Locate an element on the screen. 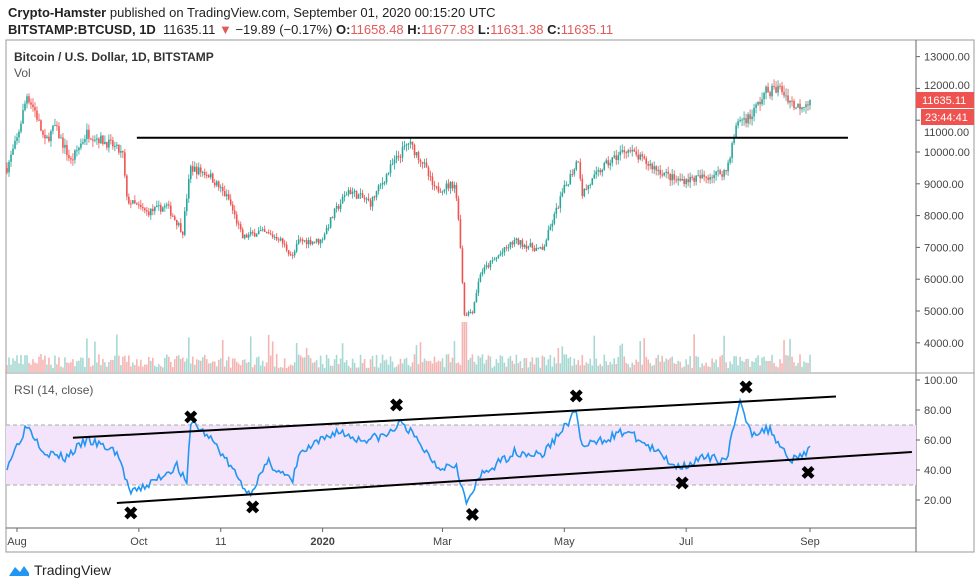 The height and width of the screenshot is (587, 980). x-mark-icon: ✖ is located at coordinates (252, 508).